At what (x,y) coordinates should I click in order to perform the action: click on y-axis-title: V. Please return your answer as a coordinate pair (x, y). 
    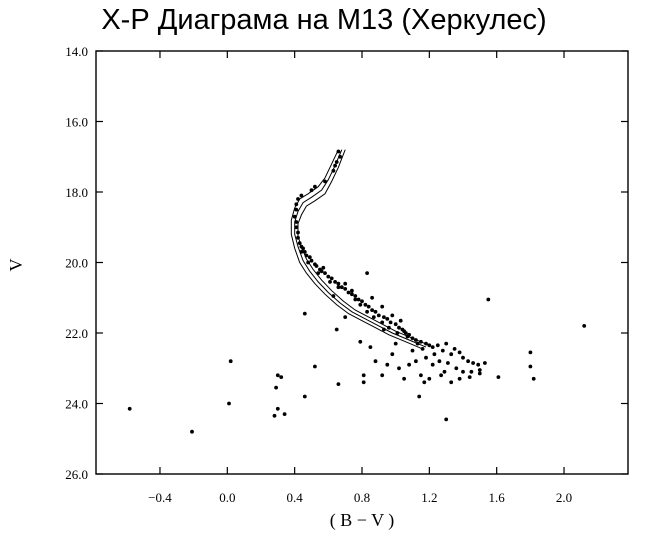
    Looking at the image, I should click on (16, 265).